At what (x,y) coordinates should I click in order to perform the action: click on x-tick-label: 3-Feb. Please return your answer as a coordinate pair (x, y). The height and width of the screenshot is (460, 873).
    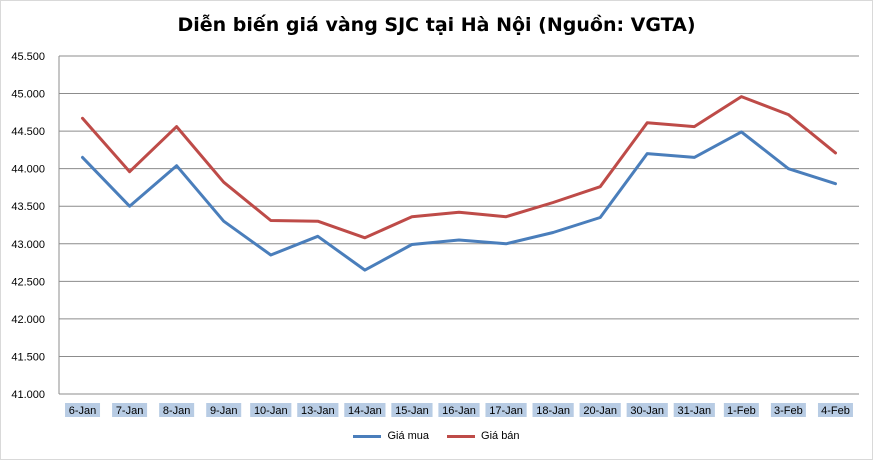
    Looking at the image, I should click on (788, 411).